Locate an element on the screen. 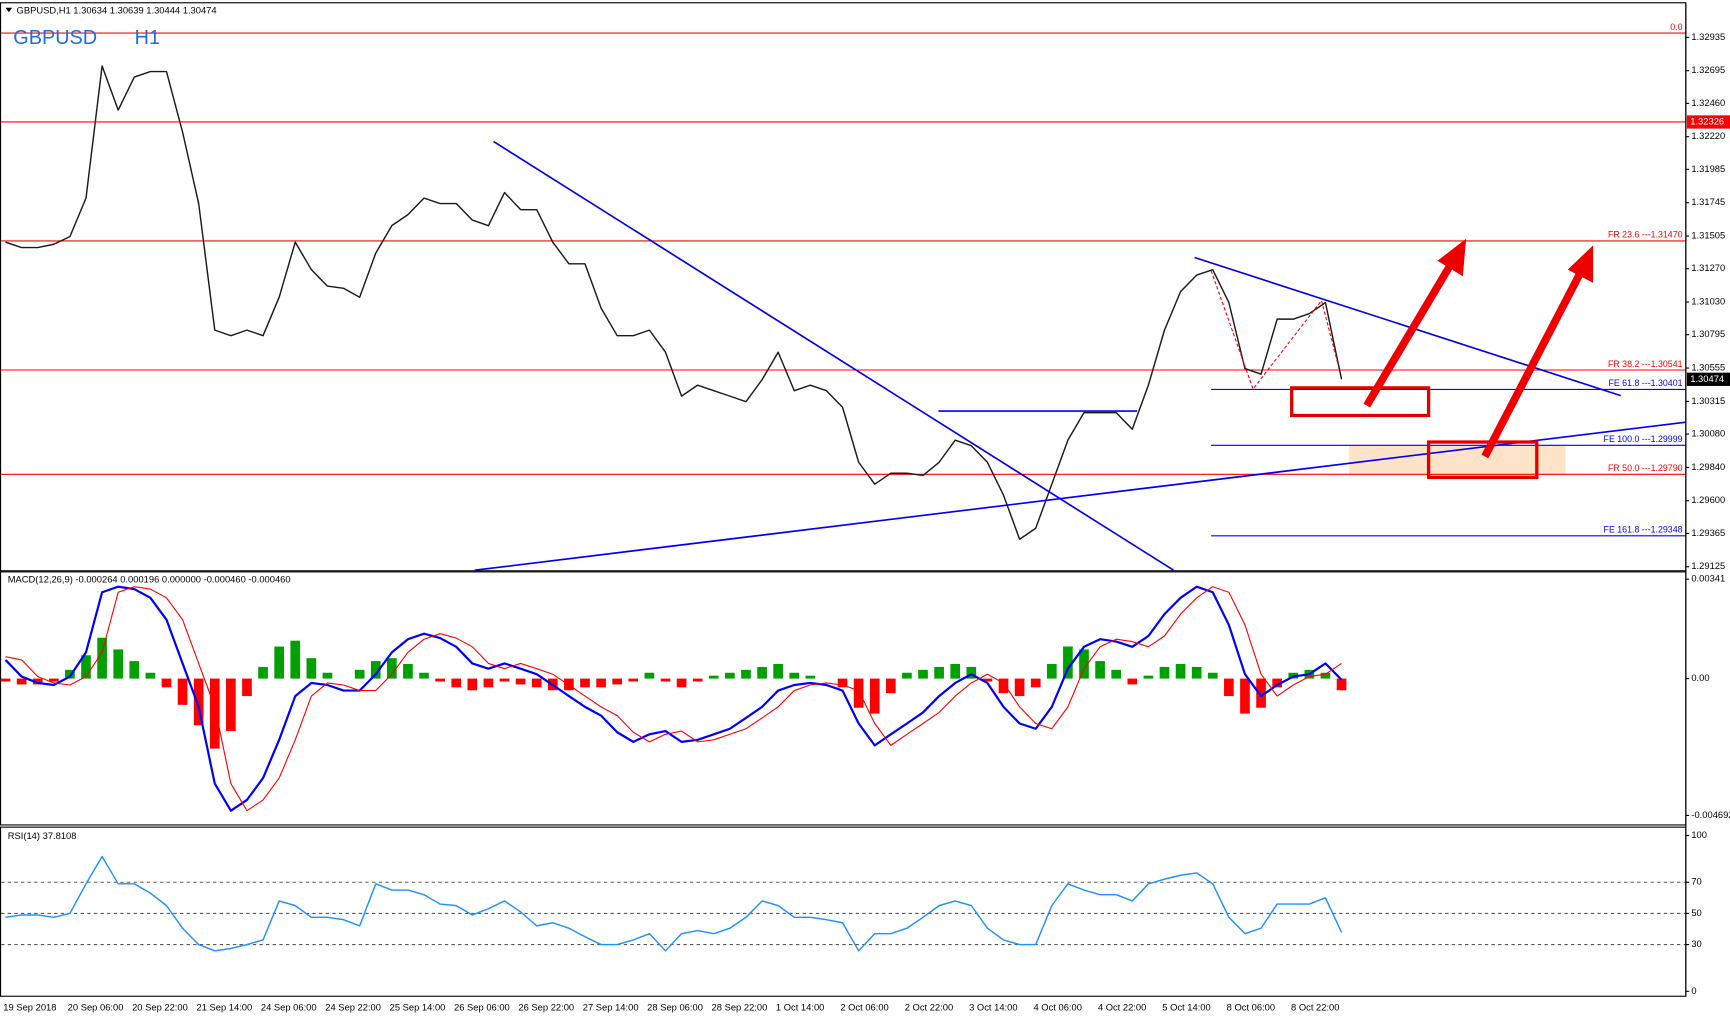 Image resolution: width=1730 pixels, height=1020 pixels. x-tick-label: 28 Sep 06:00 is located at coordinates (675, 1007).